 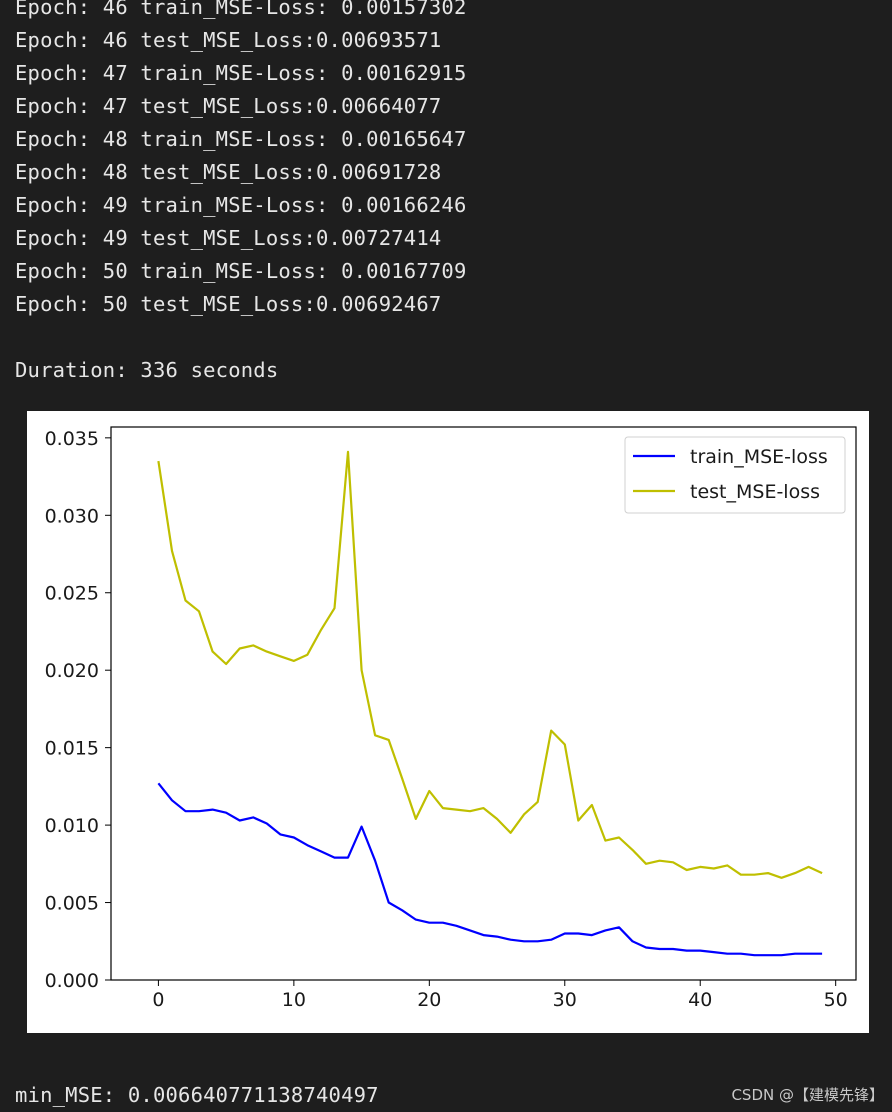 I want to click on x-tick-label: 40, so click(x=700, y=1000).